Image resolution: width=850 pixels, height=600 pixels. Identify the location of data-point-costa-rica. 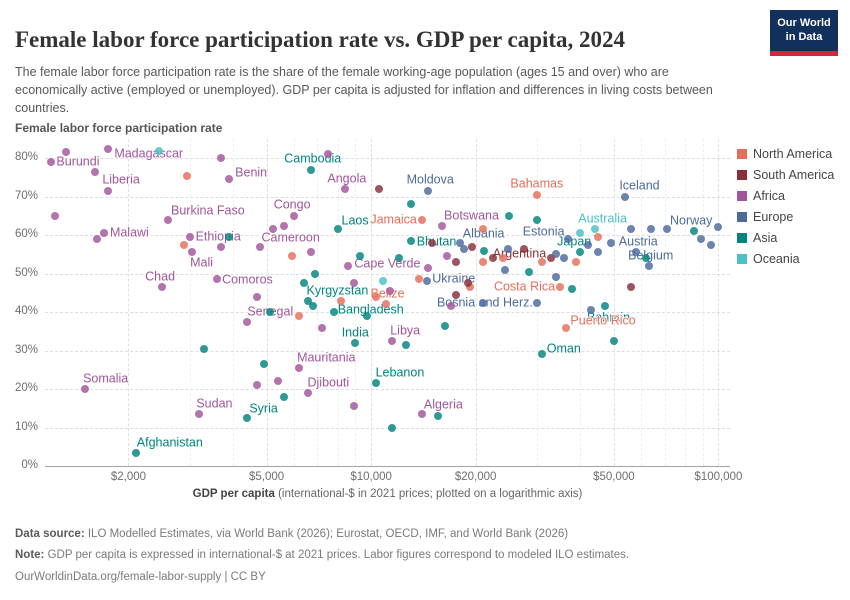
(560, 287).